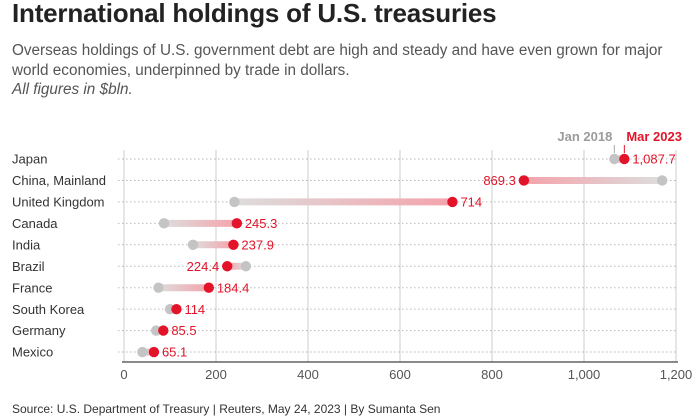  I want to click on country-label: India, so click(26, 244).